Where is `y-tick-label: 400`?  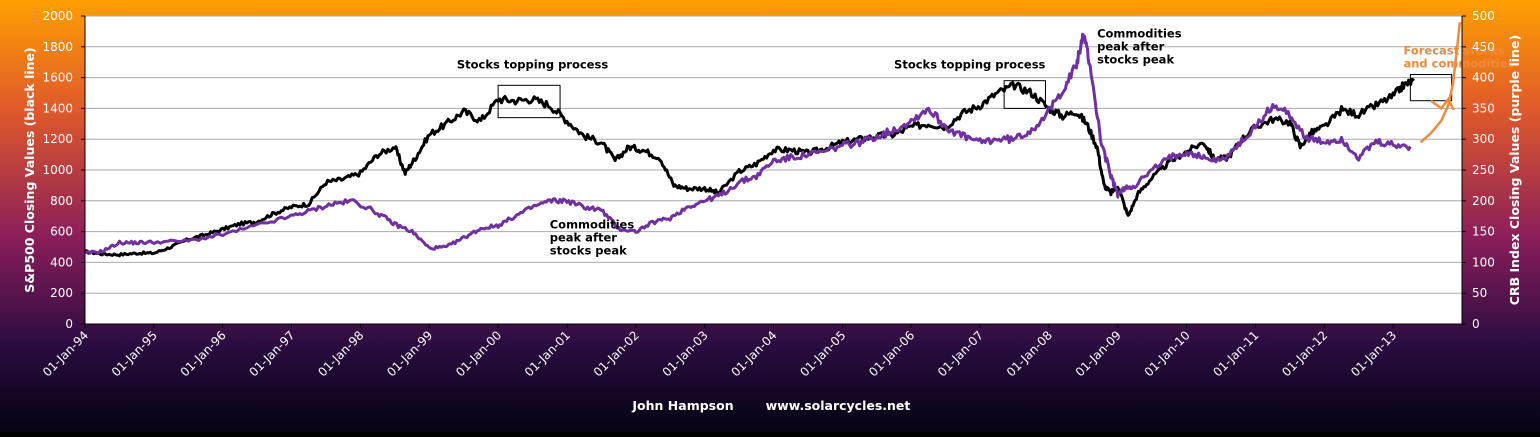 y-tick-label: 400 is located at coordinates (61, 262).